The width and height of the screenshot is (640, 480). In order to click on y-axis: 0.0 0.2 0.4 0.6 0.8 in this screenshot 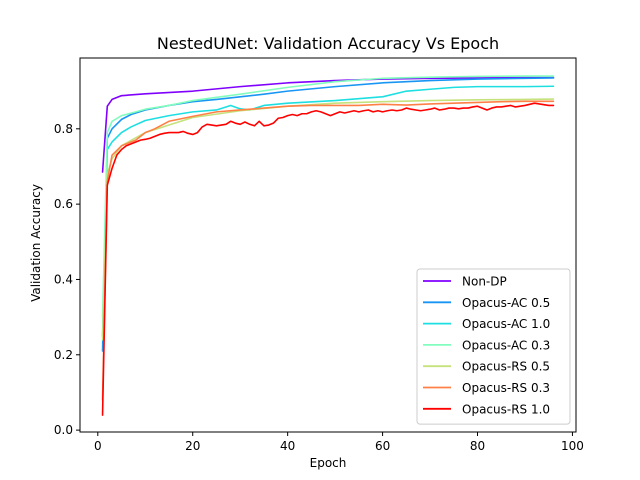, I will do `click(67, 279)`.